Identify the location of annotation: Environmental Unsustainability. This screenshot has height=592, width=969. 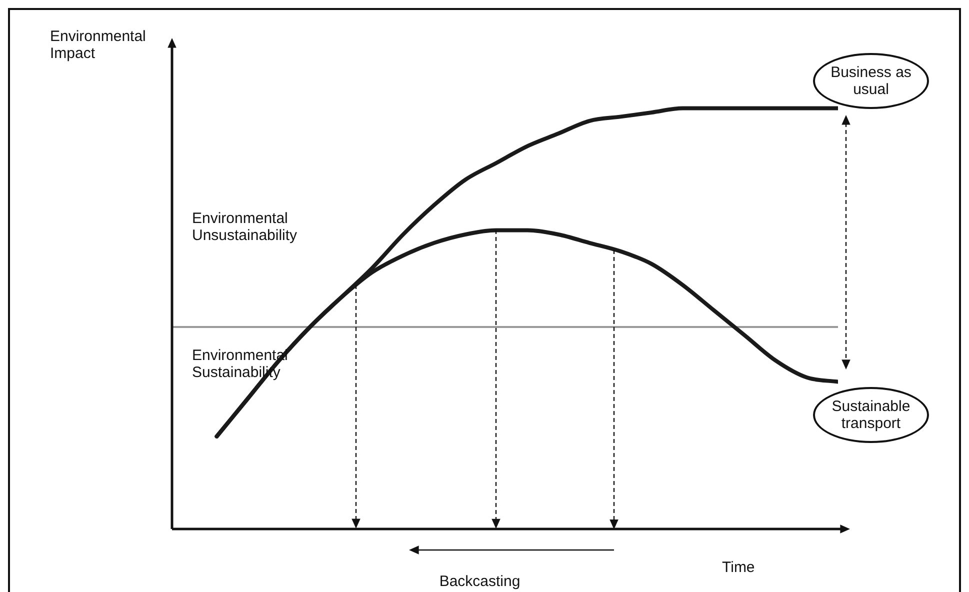
(245, 227).